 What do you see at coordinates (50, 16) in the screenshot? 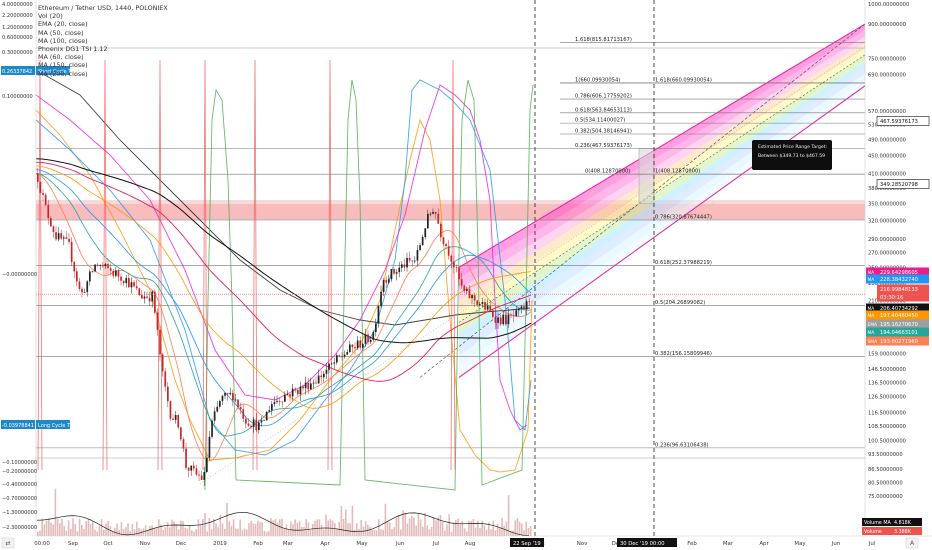
I see `legend-item: Vol (20)` at bounding box center [50, 16].